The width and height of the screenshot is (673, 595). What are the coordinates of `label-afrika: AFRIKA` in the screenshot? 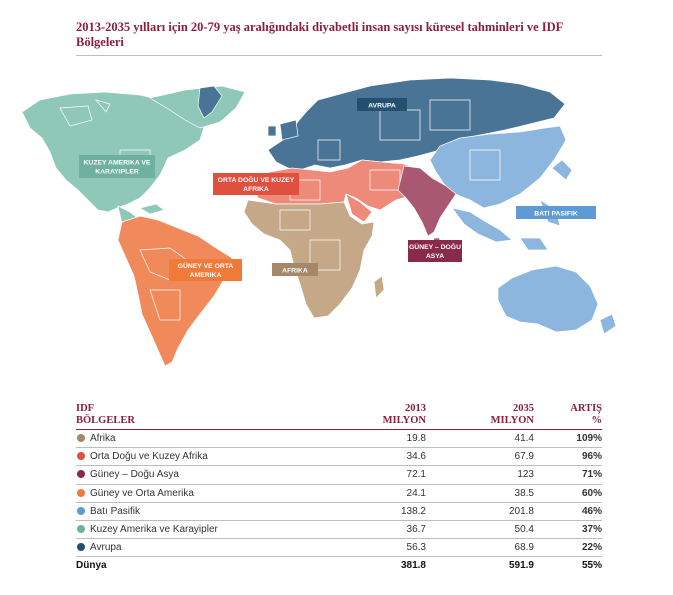 It's located at (295, 269).